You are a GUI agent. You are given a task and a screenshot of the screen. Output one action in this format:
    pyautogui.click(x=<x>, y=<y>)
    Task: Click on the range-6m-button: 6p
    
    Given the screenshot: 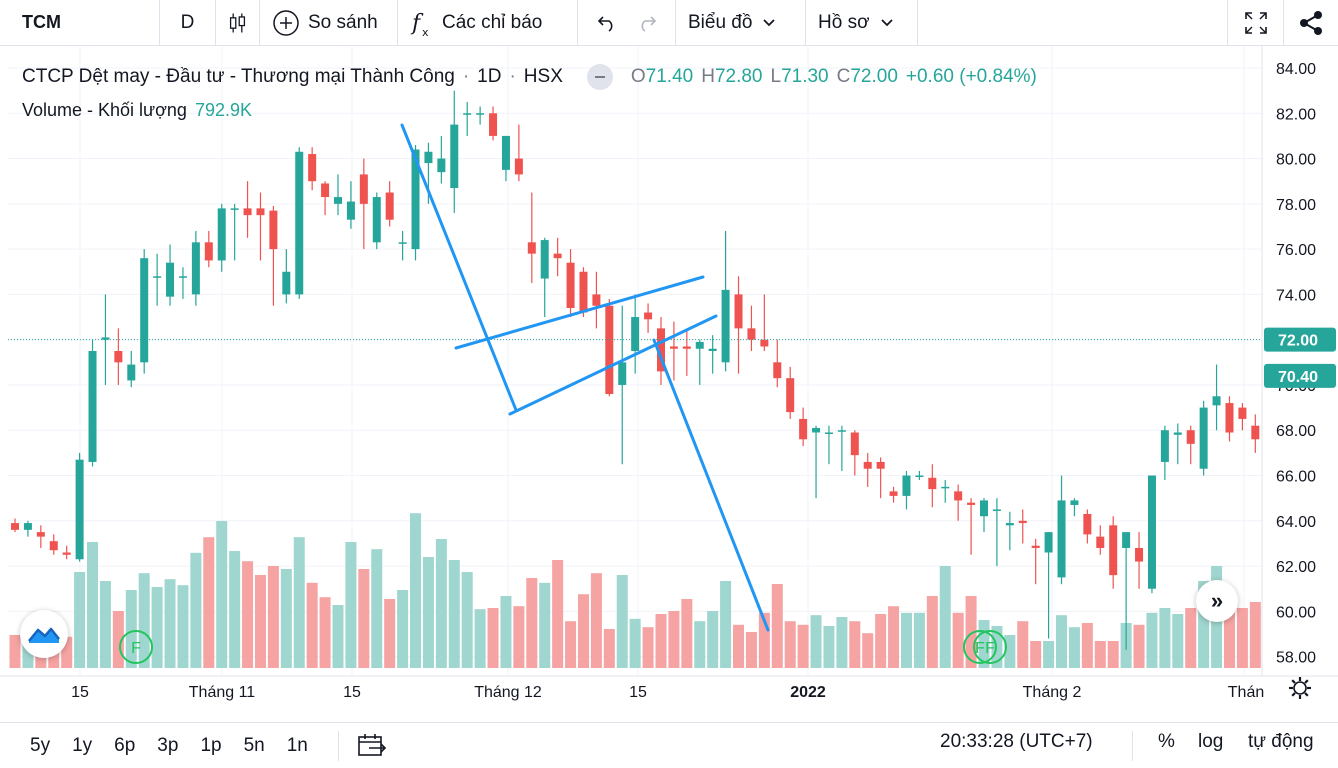 What is the action you would take?
    pyautogui.click(x=125, y=745)
    